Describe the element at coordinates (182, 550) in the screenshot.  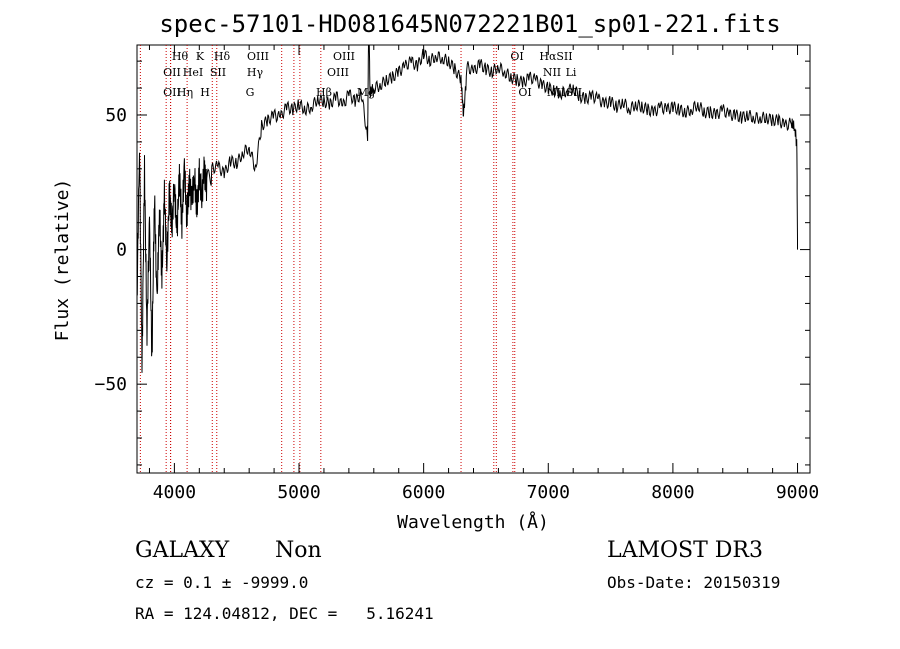
I see `class-label: GALAXY` at that location.